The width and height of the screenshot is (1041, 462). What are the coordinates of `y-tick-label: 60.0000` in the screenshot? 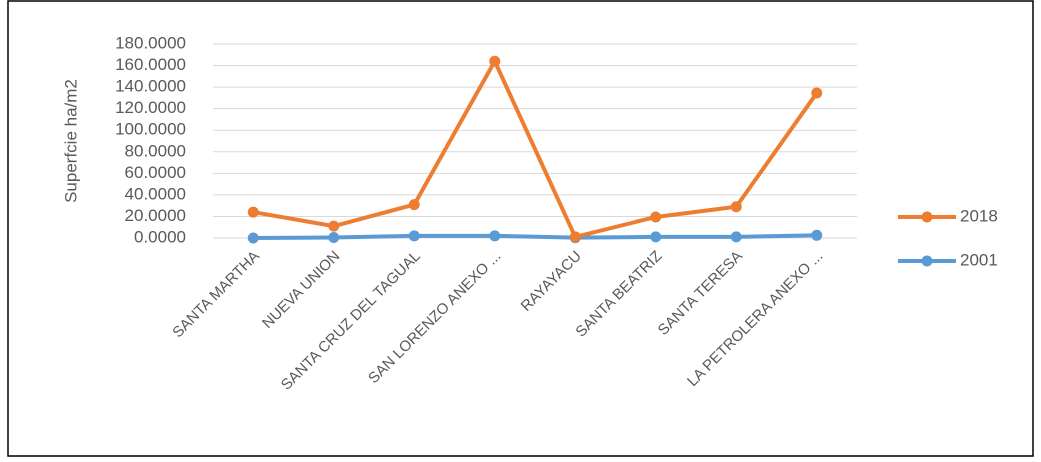 It's located at (155, 172).